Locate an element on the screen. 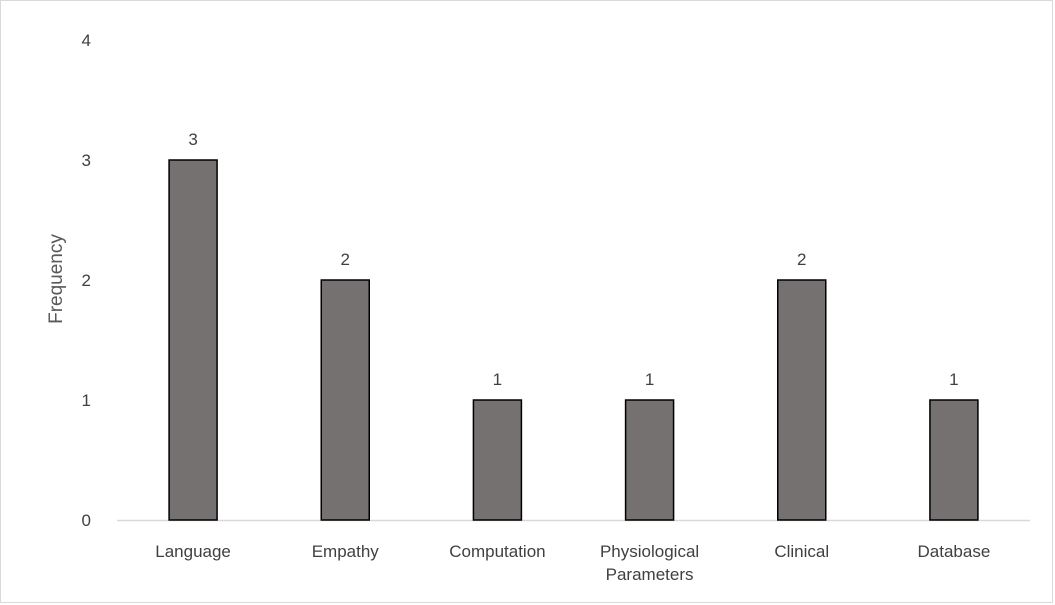 The height and width of the screenshot is (605, 1055). x-category-label: Parameters is located at coordinates (650, 574).